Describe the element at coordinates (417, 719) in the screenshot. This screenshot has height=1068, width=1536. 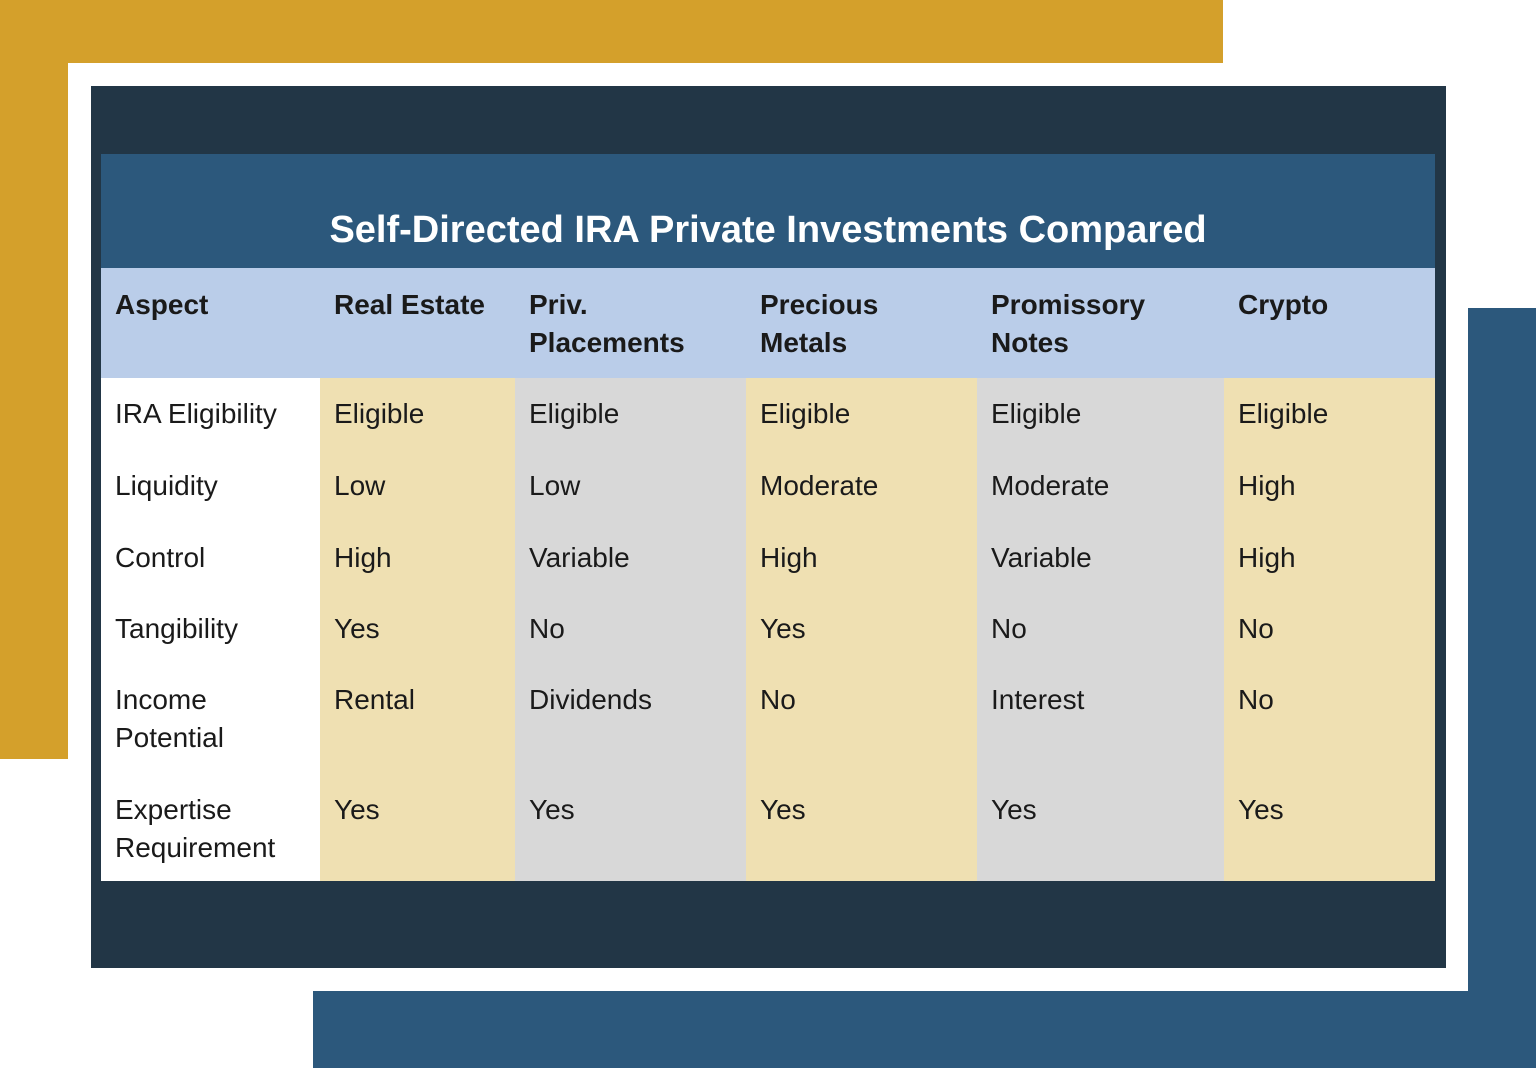
I see `table-cell: Rental` at that location.